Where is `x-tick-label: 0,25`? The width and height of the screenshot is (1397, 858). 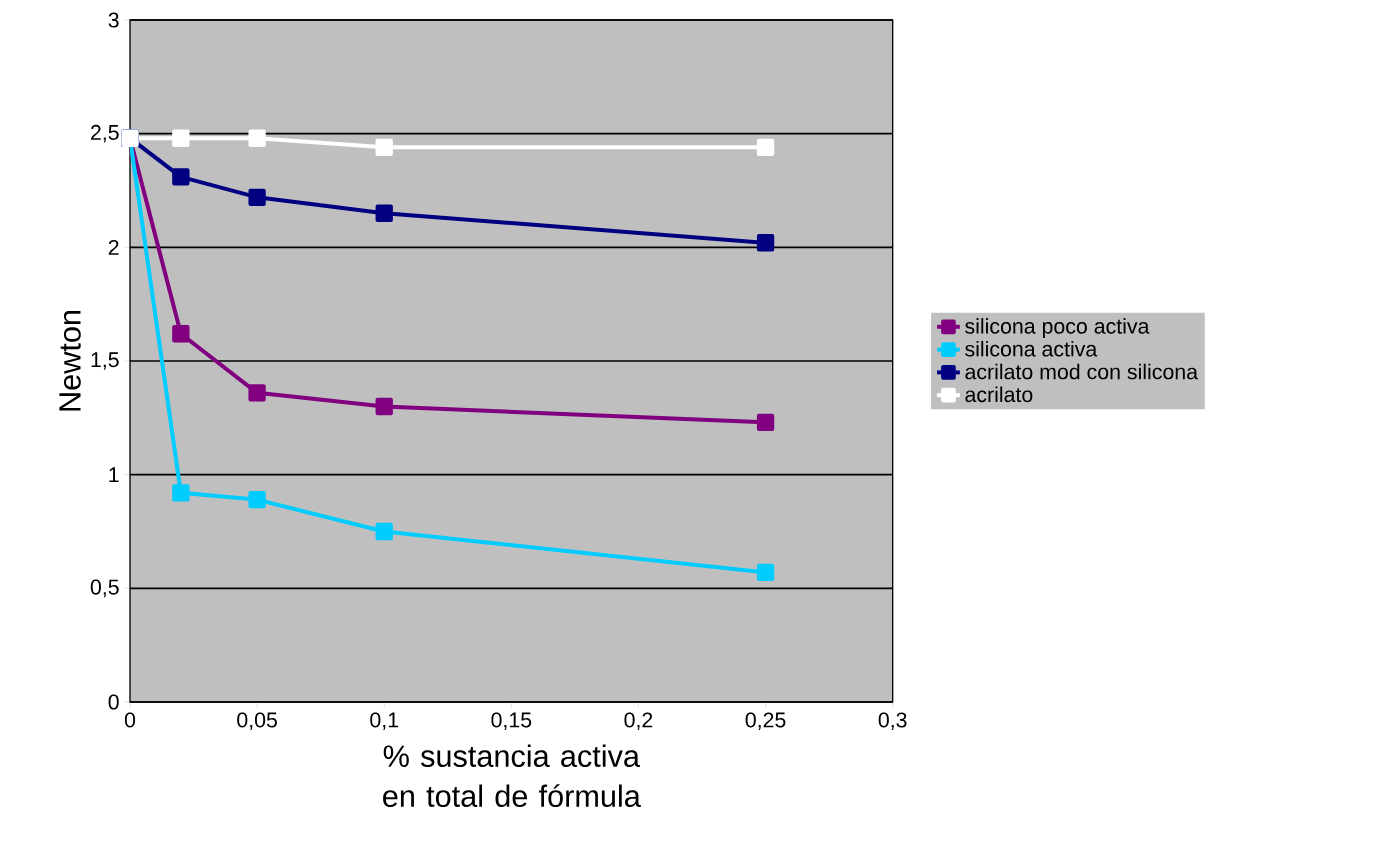 x-tick-label: 0,25 is located at coordinates (765, 721).